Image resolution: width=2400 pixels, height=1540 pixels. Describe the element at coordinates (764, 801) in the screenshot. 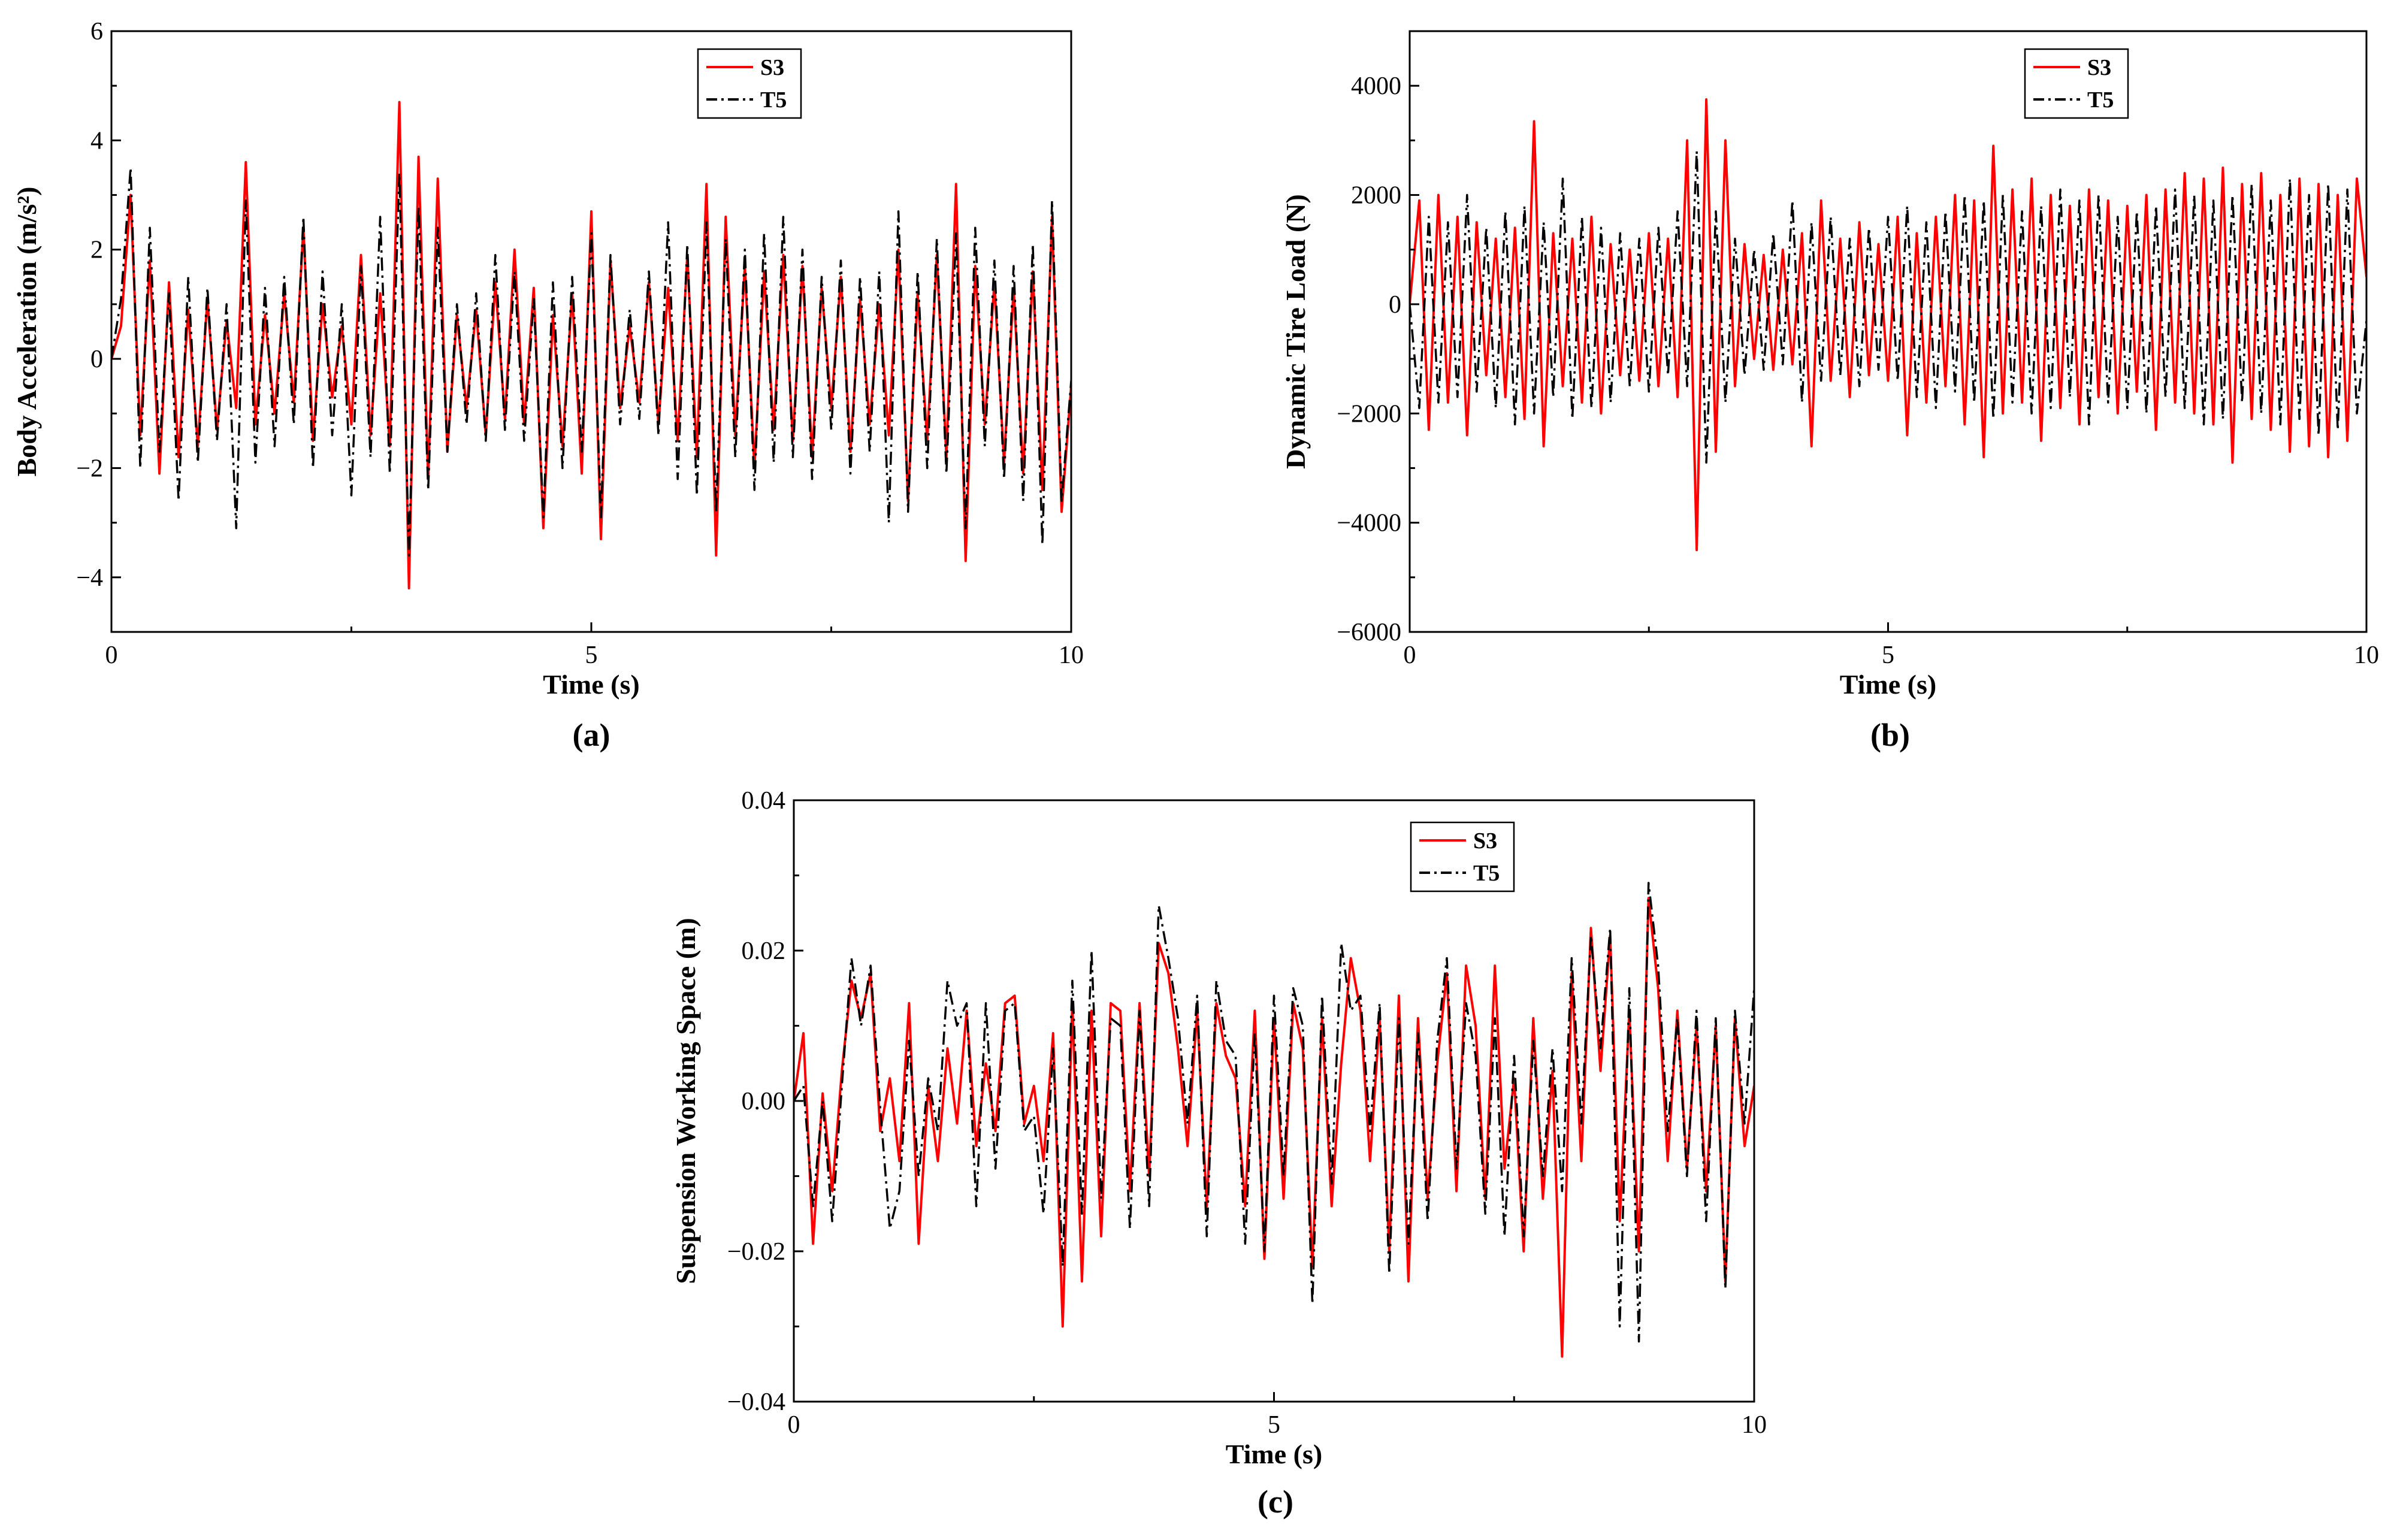

I see `y-tick-label: 0.04` at that location.